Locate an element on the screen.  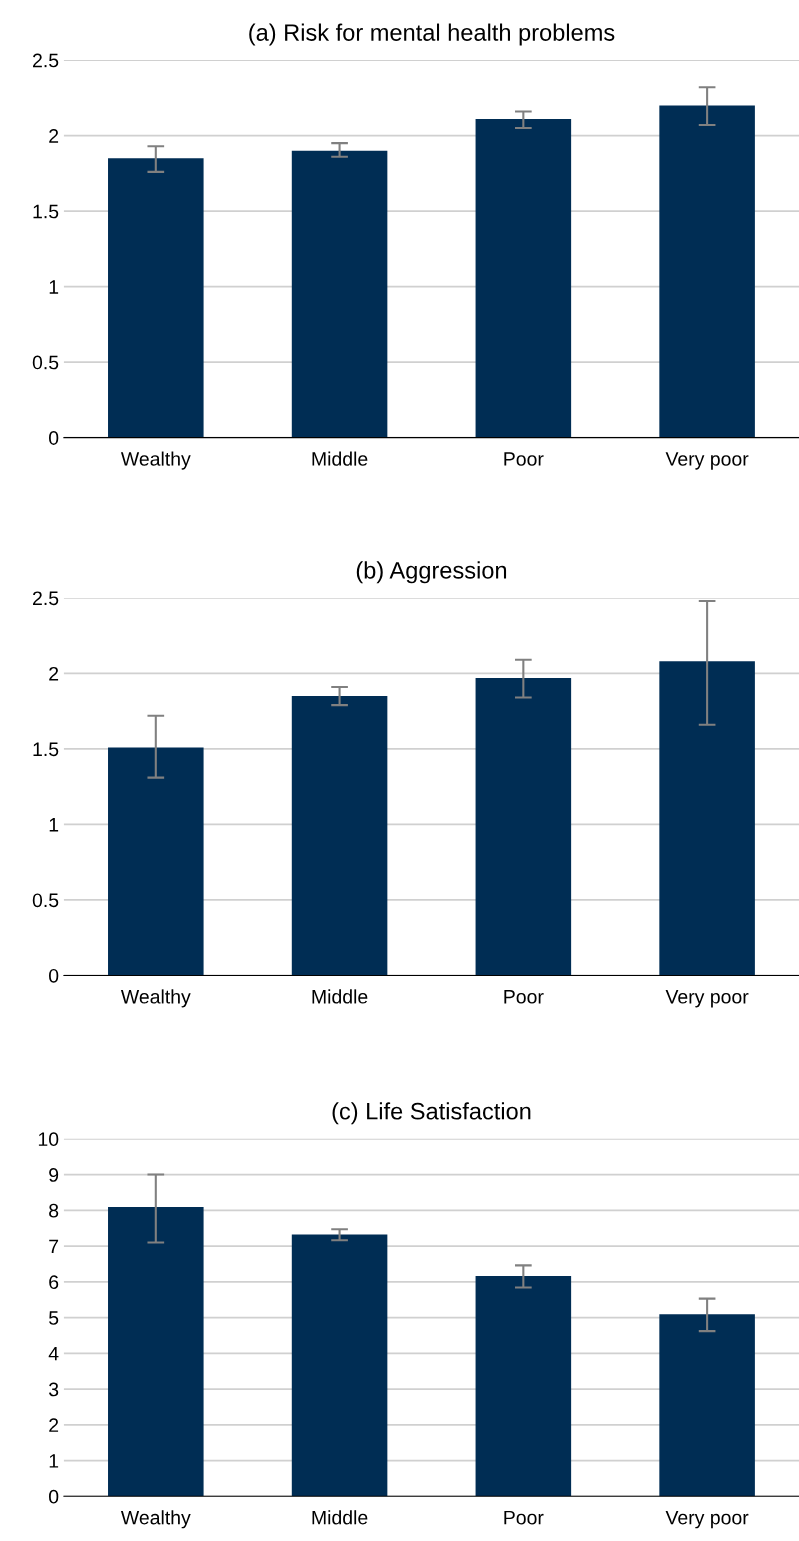
chart-title: (c) Life Satisfaction is located at coordinates (431, 1113).